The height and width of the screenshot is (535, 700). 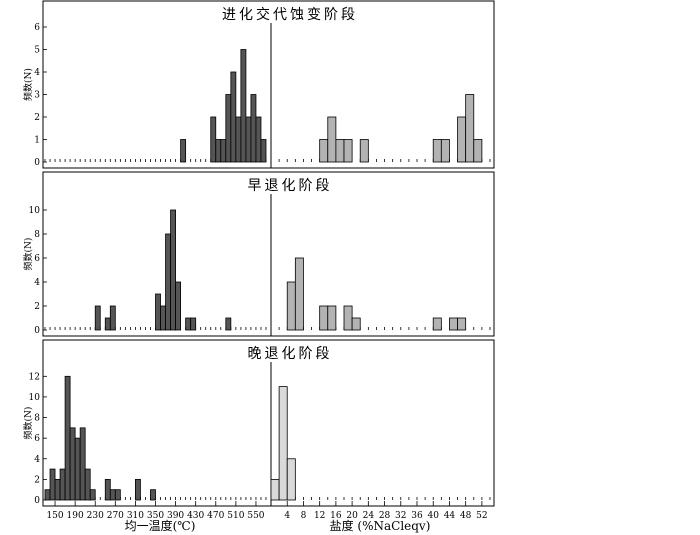 I want to click on y-tick-label: 0, so click(x=37, y=331).